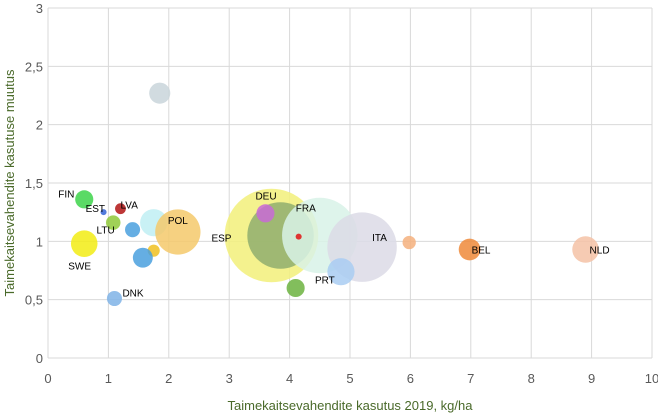 This screenshot has height=417, width=658. I want to click on x-tick-label: 3, so click(229, 378).